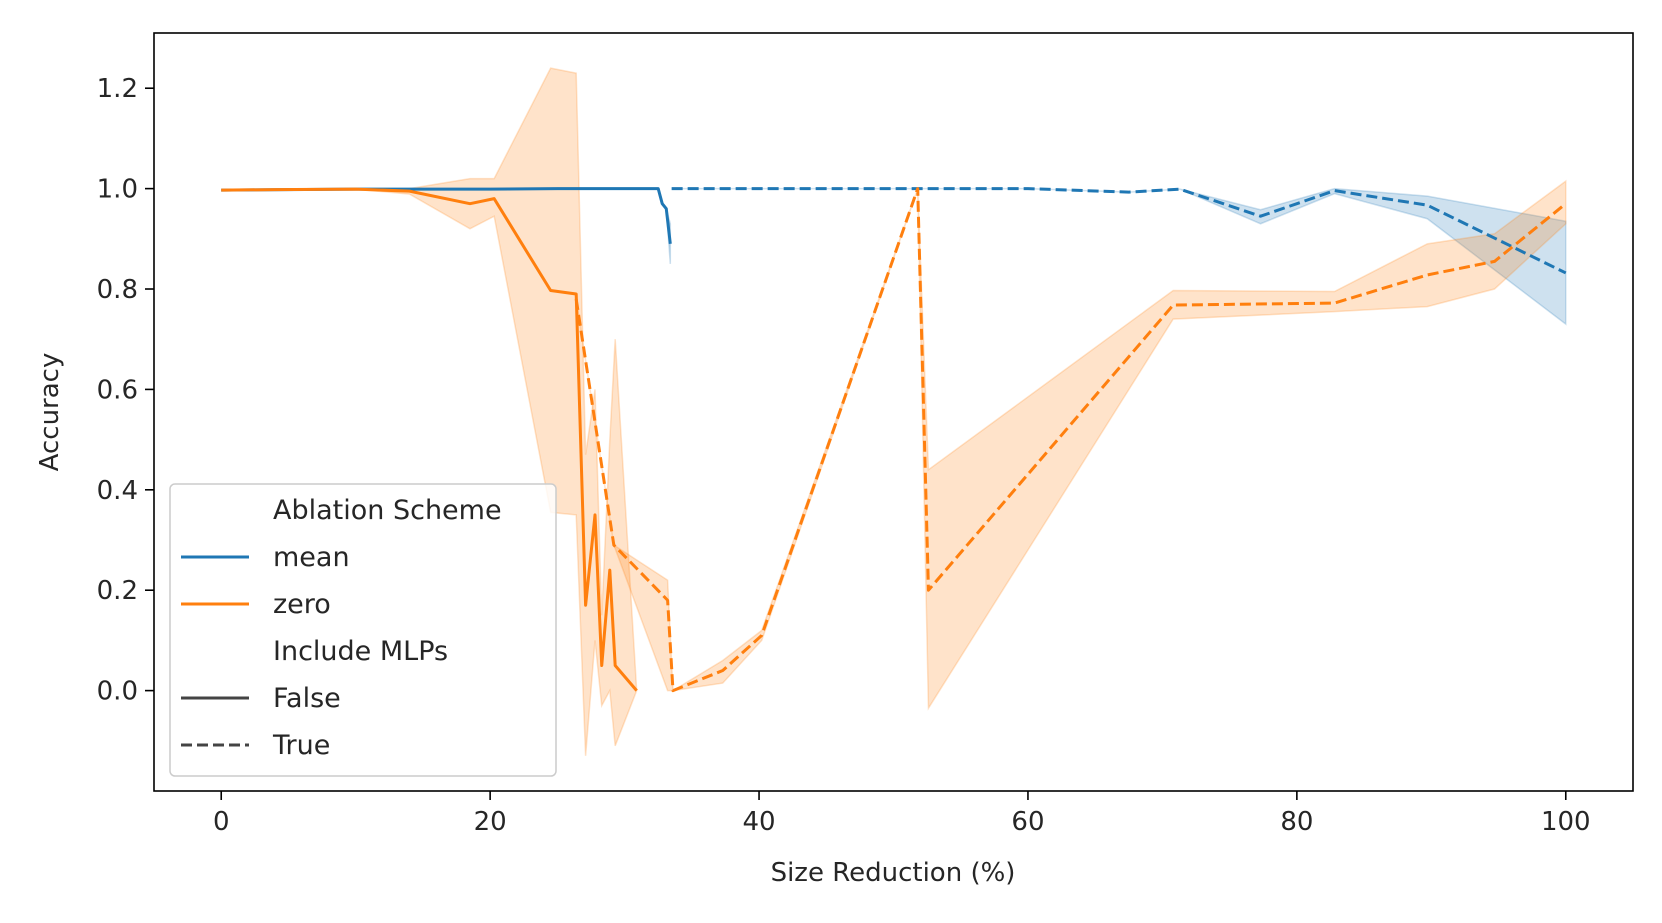 This screenshot has height=923, width=1662. What do you see at coordinates (50, 412) in the screenshot?
I see `y-axis-title: Accuracy` at bounding box center [50, 412].